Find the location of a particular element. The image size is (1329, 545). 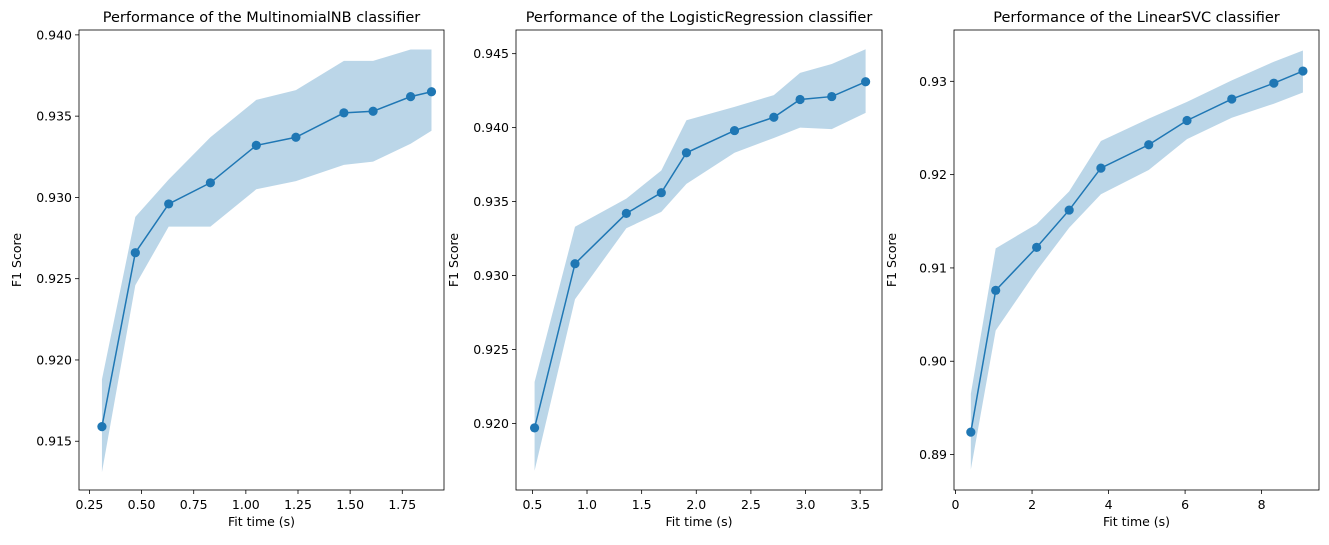

y-tick-label: 0.92 is located at coordinates (933, 174).